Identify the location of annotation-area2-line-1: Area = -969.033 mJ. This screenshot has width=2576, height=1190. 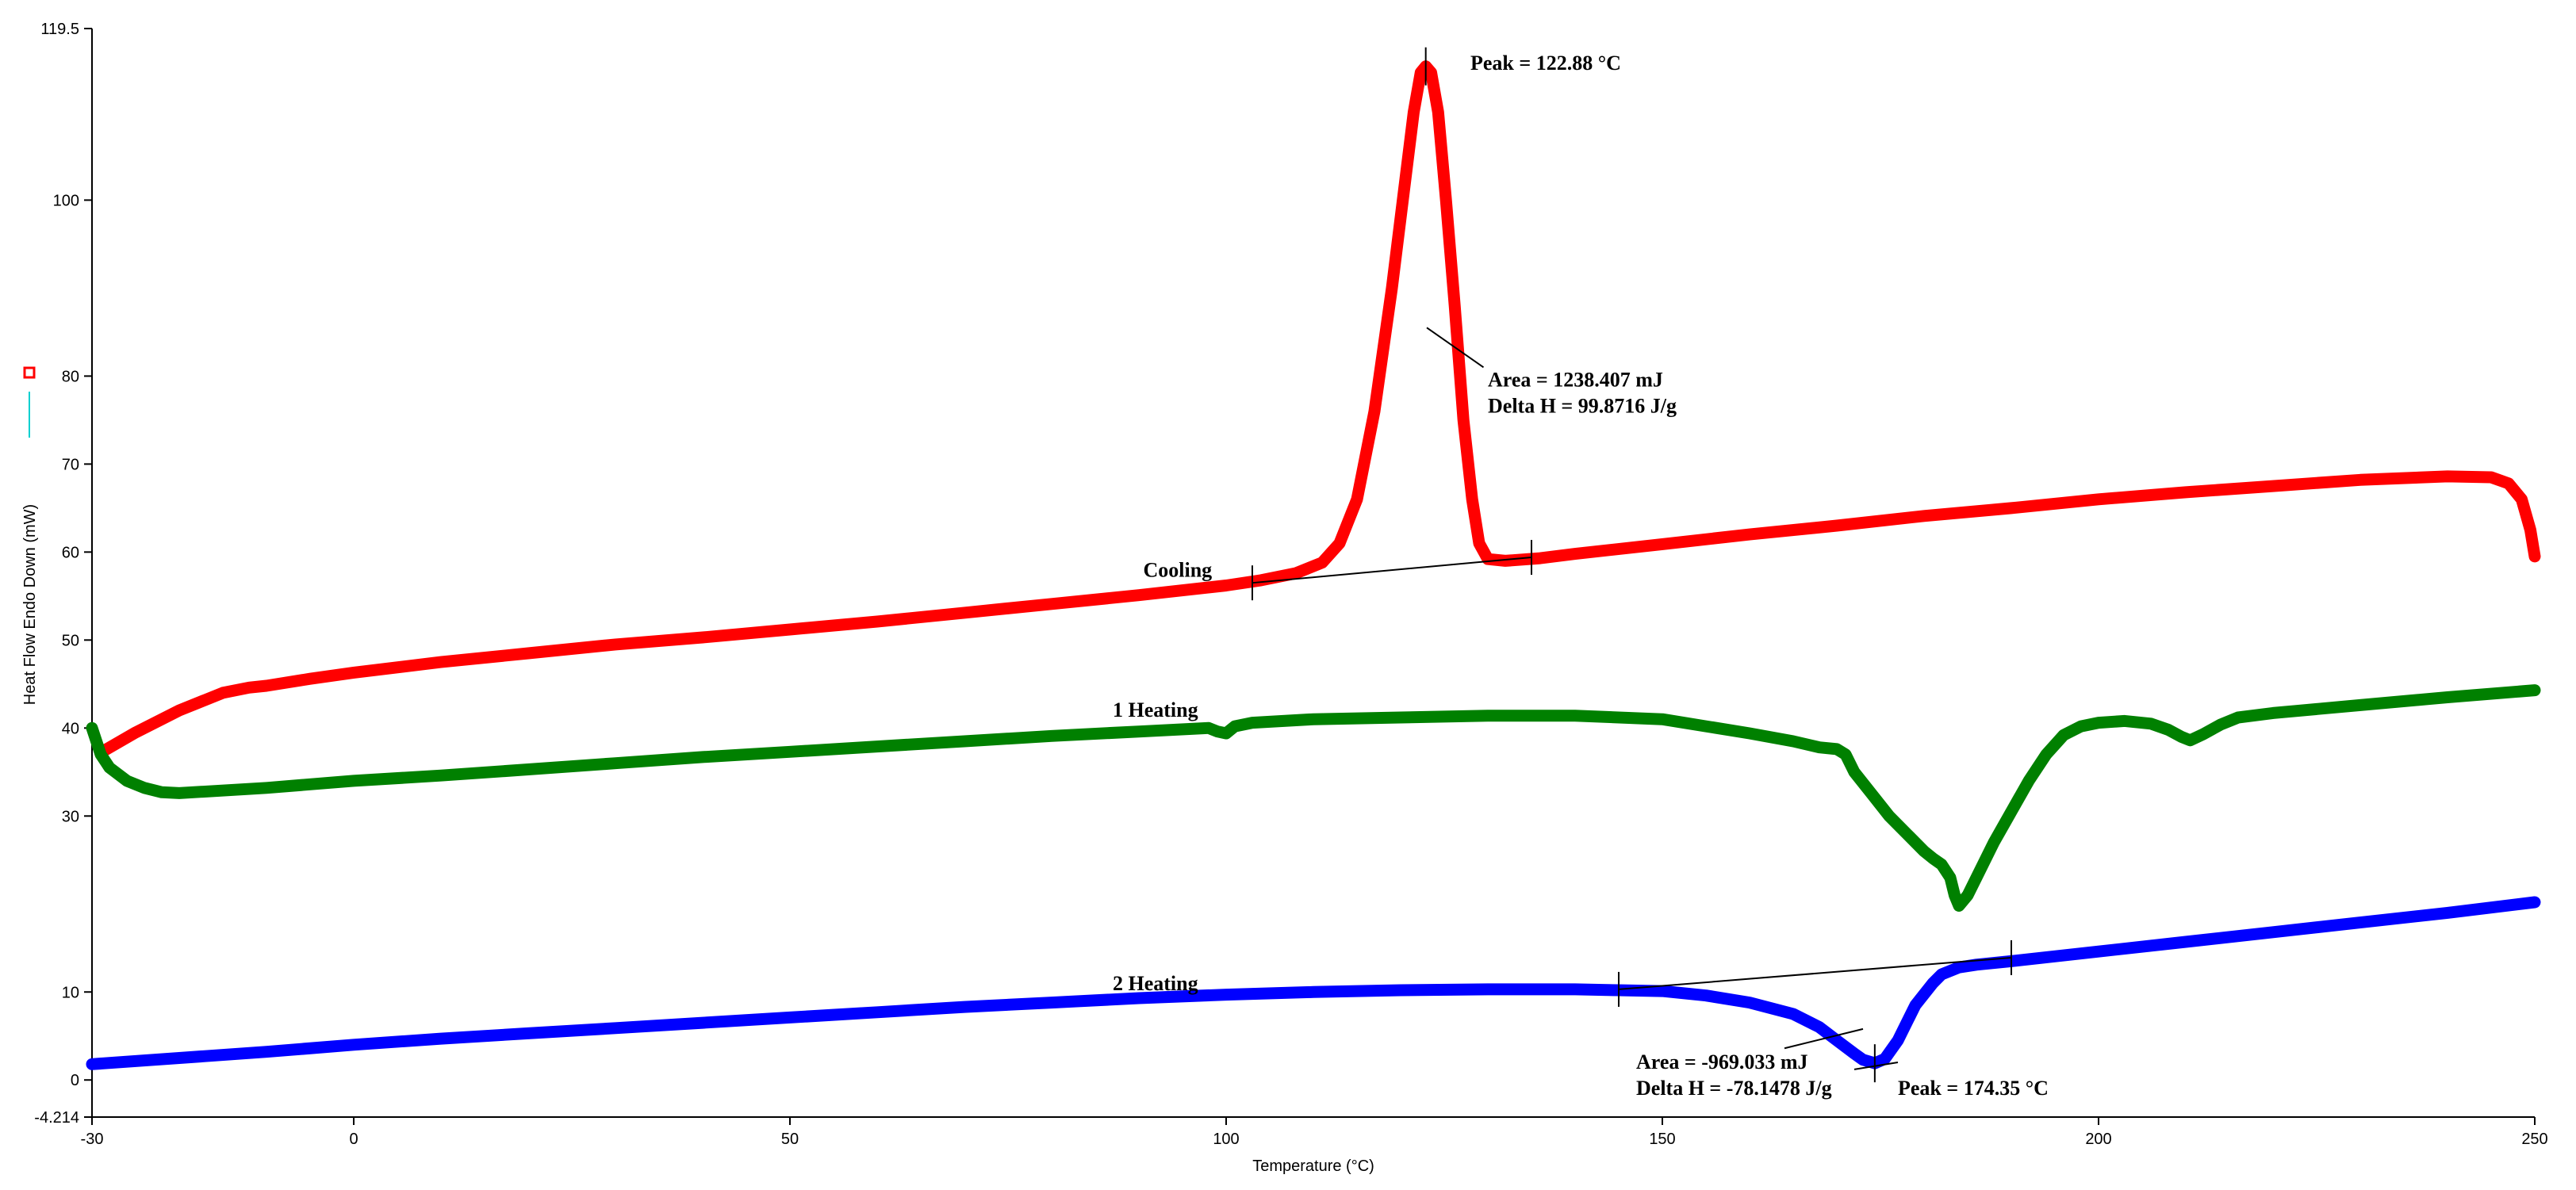
(1722, 1061).